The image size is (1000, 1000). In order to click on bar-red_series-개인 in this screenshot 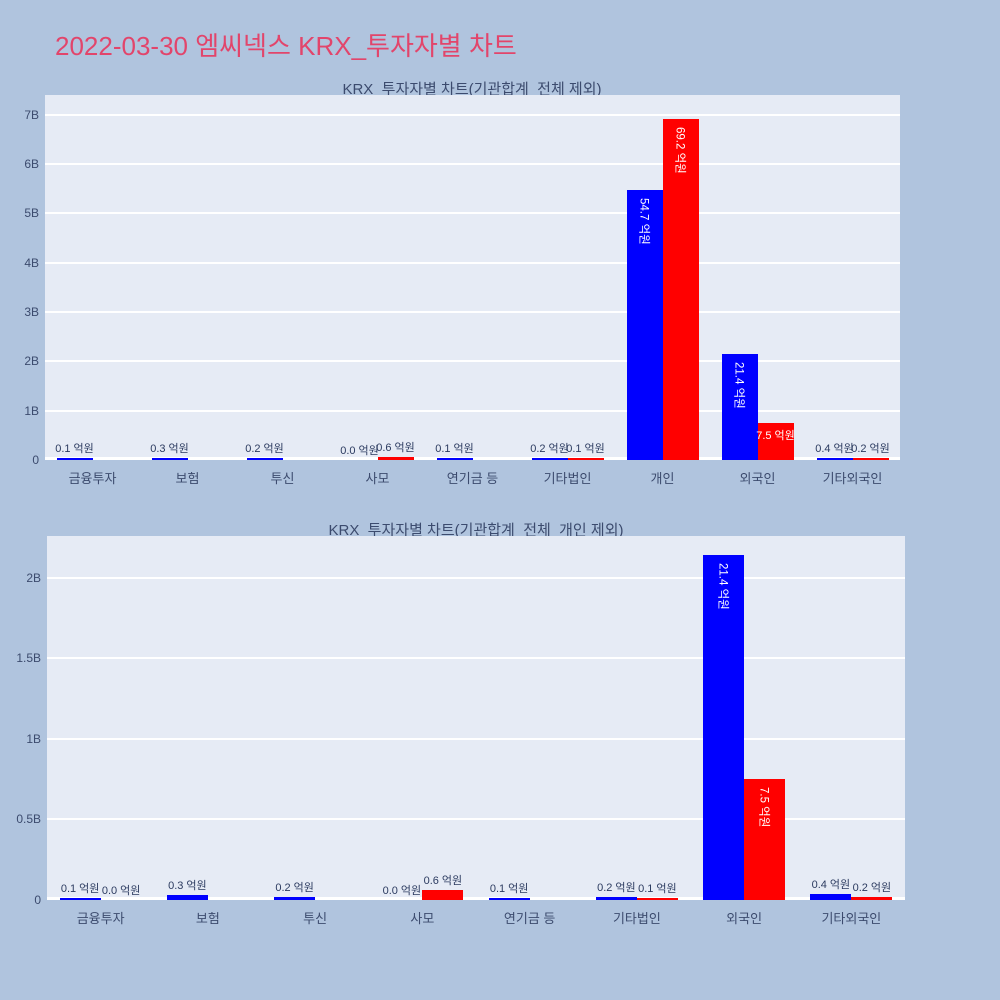, I will do `click(680, 289)`.